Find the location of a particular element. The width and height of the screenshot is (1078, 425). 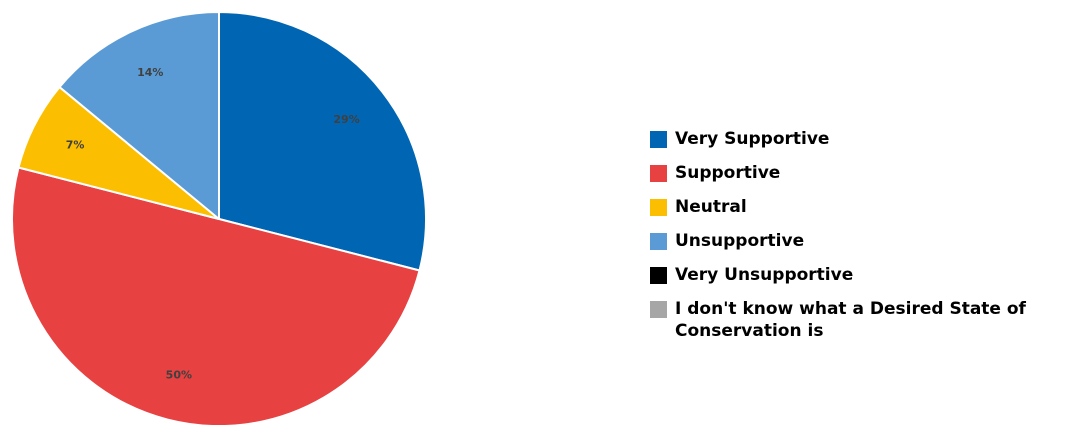

legend-label: Supportive is located at coordinates (728, 173).